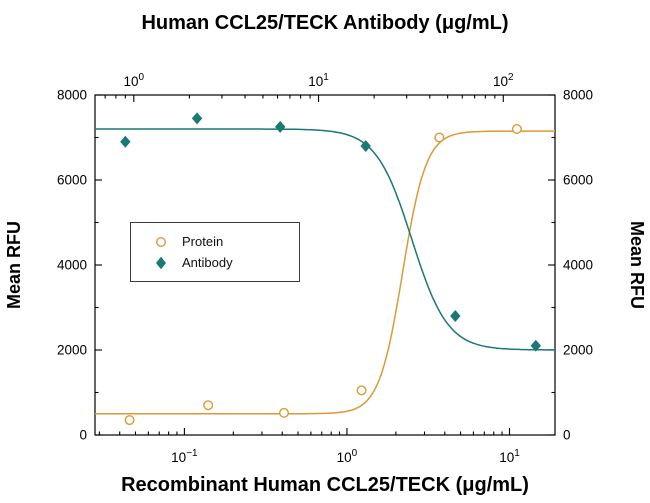  I want to click on top-tick-label: 10¹, so click(318, 80).